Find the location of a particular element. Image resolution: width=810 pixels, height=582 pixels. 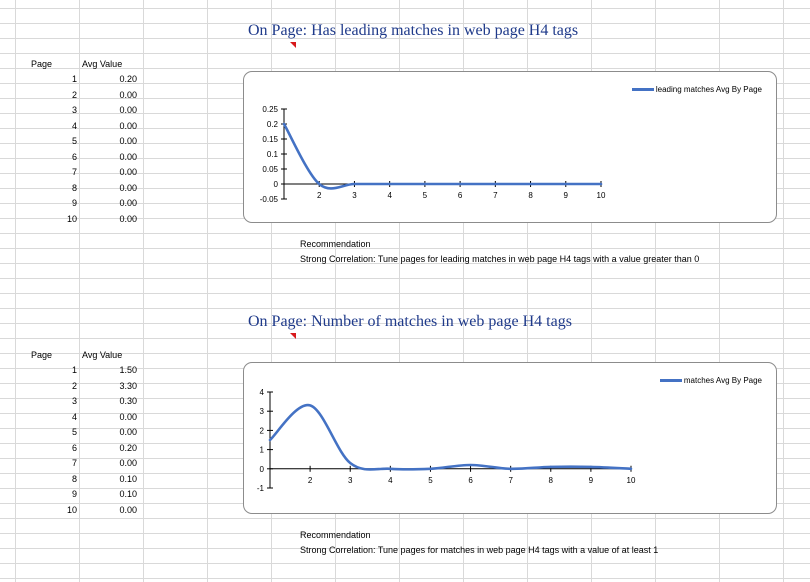

y-tick-label: 3 is located at coordinates (262, 411).